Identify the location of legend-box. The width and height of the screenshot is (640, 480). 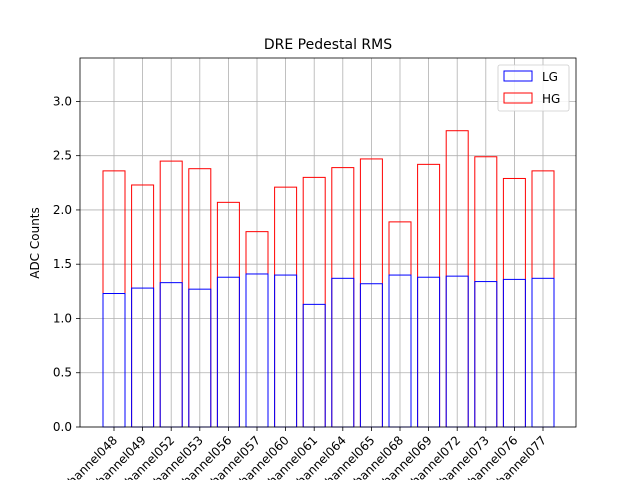
(533, 88).